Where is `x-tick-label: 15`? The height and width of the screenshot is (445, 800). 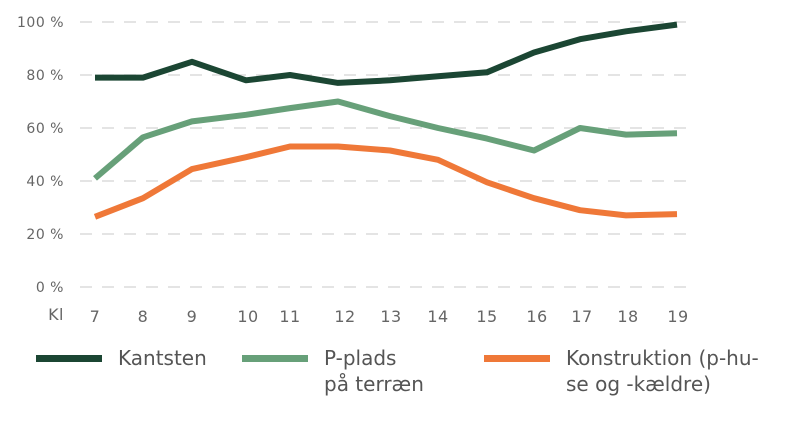 x-tick-label: 15 is located at coordinates (486, 316).